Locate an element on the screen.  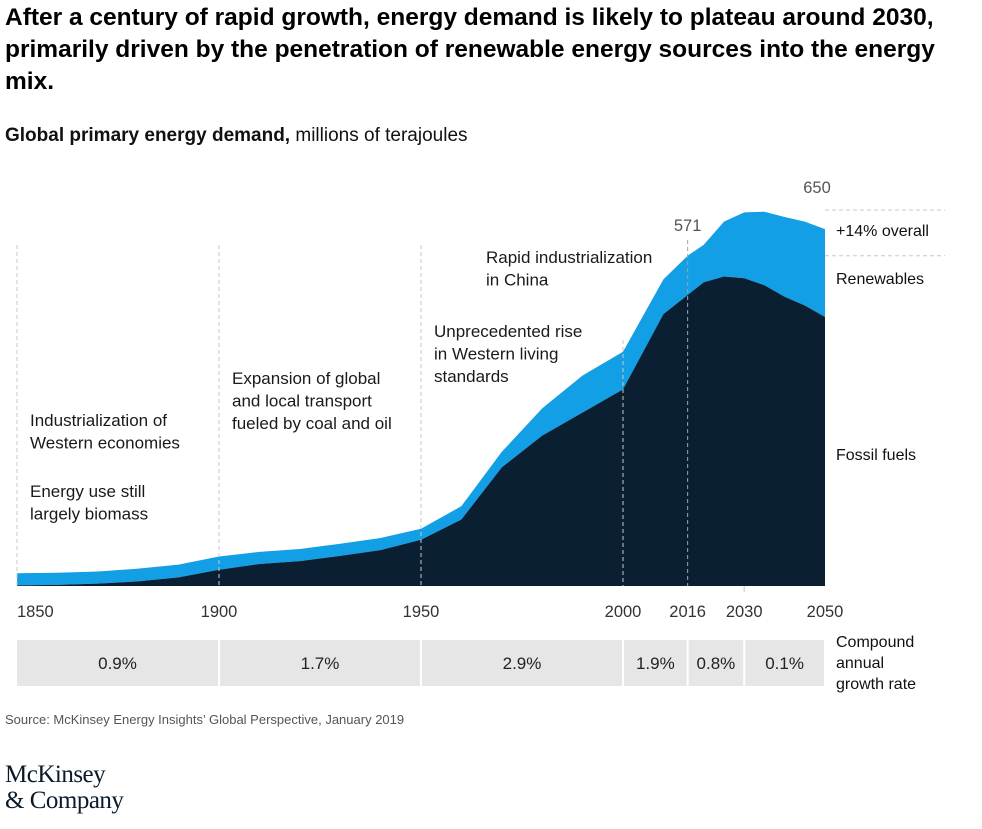
annotation-3-line-1: Expansion of global is located at coordinates (306, 378).